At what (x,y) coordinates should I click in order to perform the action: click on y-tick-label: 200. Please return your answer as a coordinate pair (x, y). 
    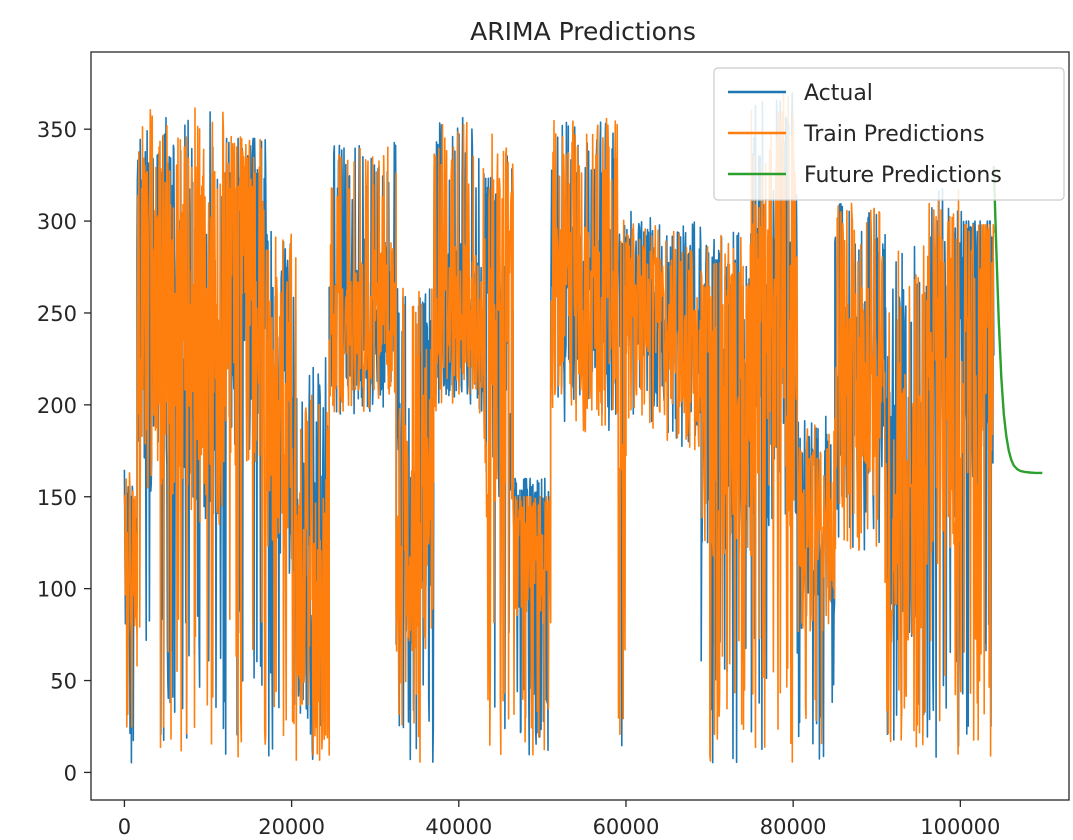
    Looking at the image, I should click on (57, 406).